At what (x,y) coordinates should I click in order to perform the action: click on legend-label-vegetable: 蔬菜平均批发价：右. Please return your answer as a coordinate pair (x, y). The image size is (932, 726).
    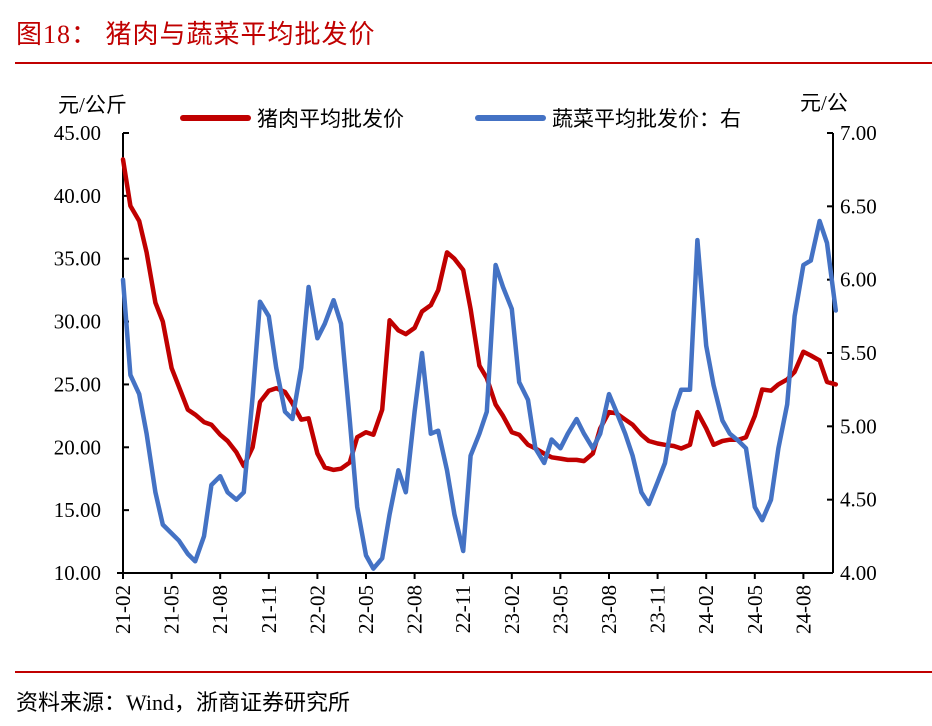
    Looking at the image, I should click on (646, 119).